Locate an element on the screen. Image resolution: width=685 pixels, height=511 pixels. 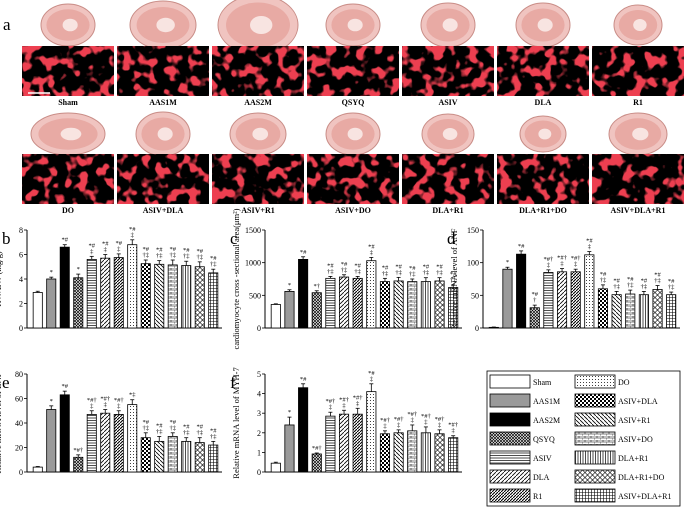
legend-label: ASIV+R1 is located at coordinates (634, 420).